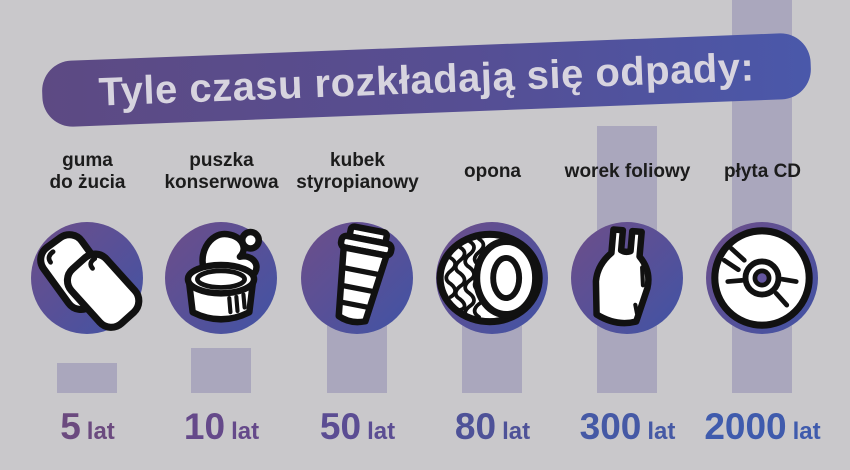 The width and height of the screenshot is (850, 470). I want to click on duration-label: 80 lat, so click(492, 426).